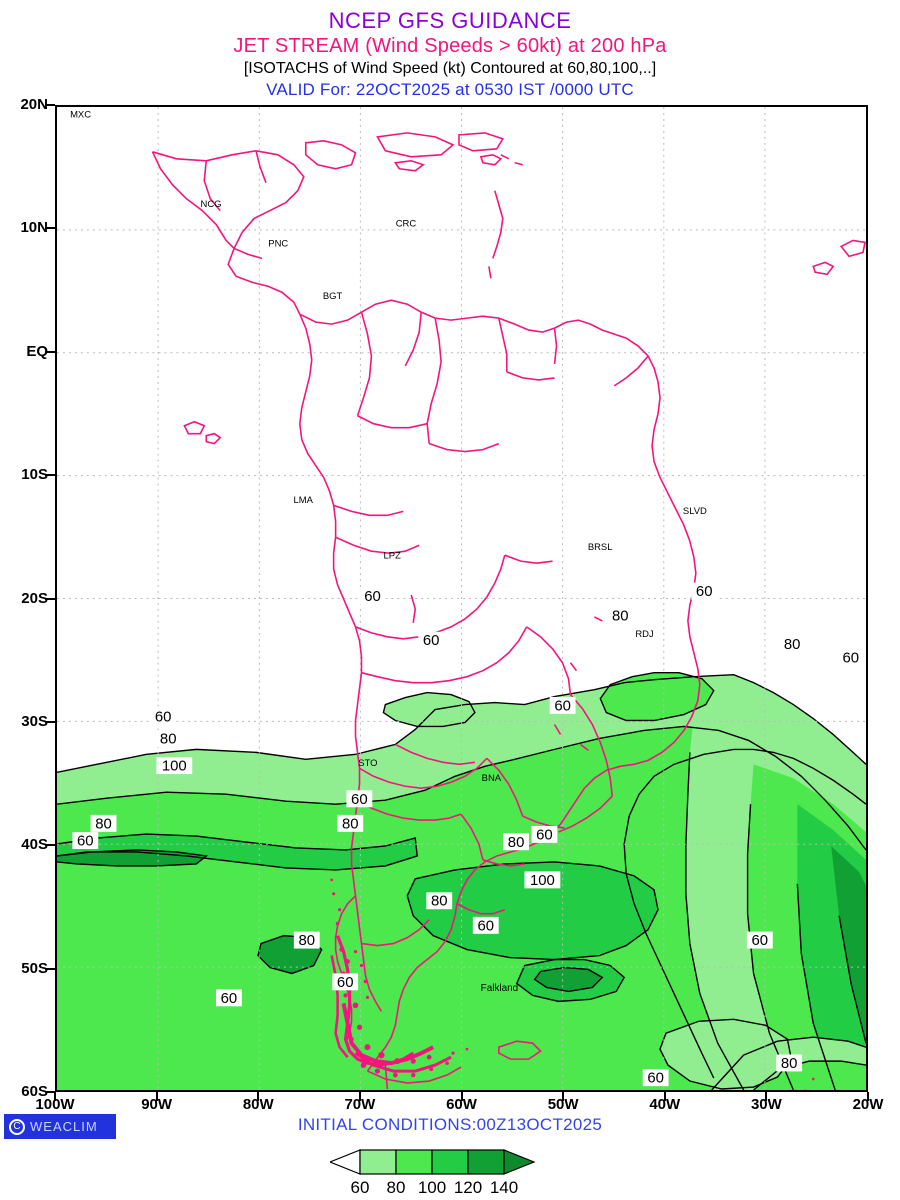 The height and width of the screenshot is (1200, 900). I want to click on colorbar-wrapper: 60 80 100 120 140, so click(450, 1172).